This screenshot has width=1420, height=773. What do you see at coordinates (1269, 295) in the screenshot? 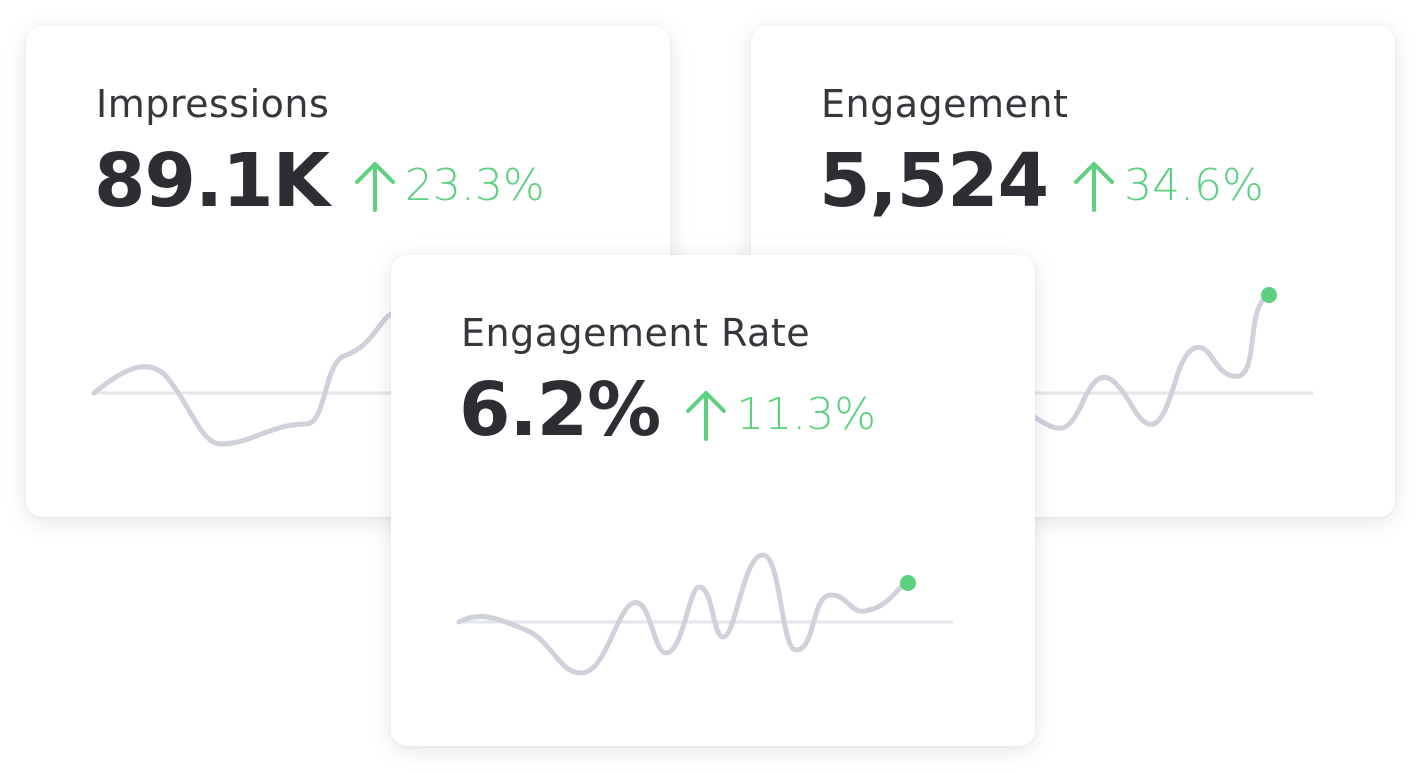
I see `engagement-endpoint-dot` at bounding box center [1269, 295].